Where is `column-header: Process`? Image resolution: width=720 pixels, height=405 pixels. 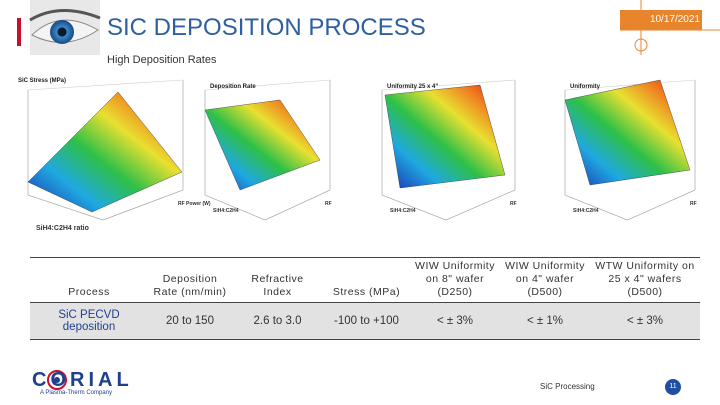 column-header: Process is located at coordinates (89, 280).